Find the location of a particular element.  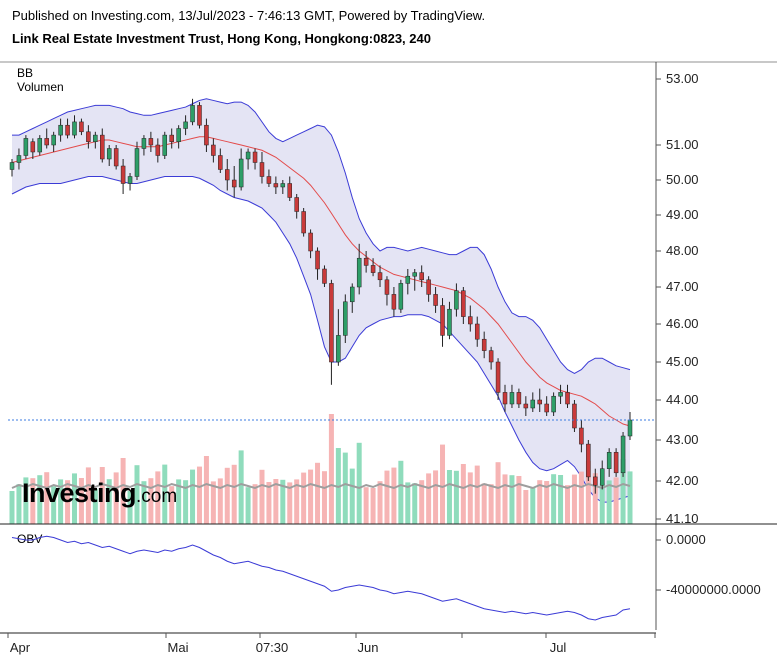

obv-y-tick-label: 0.0000 is located at coordinates (686, 539).